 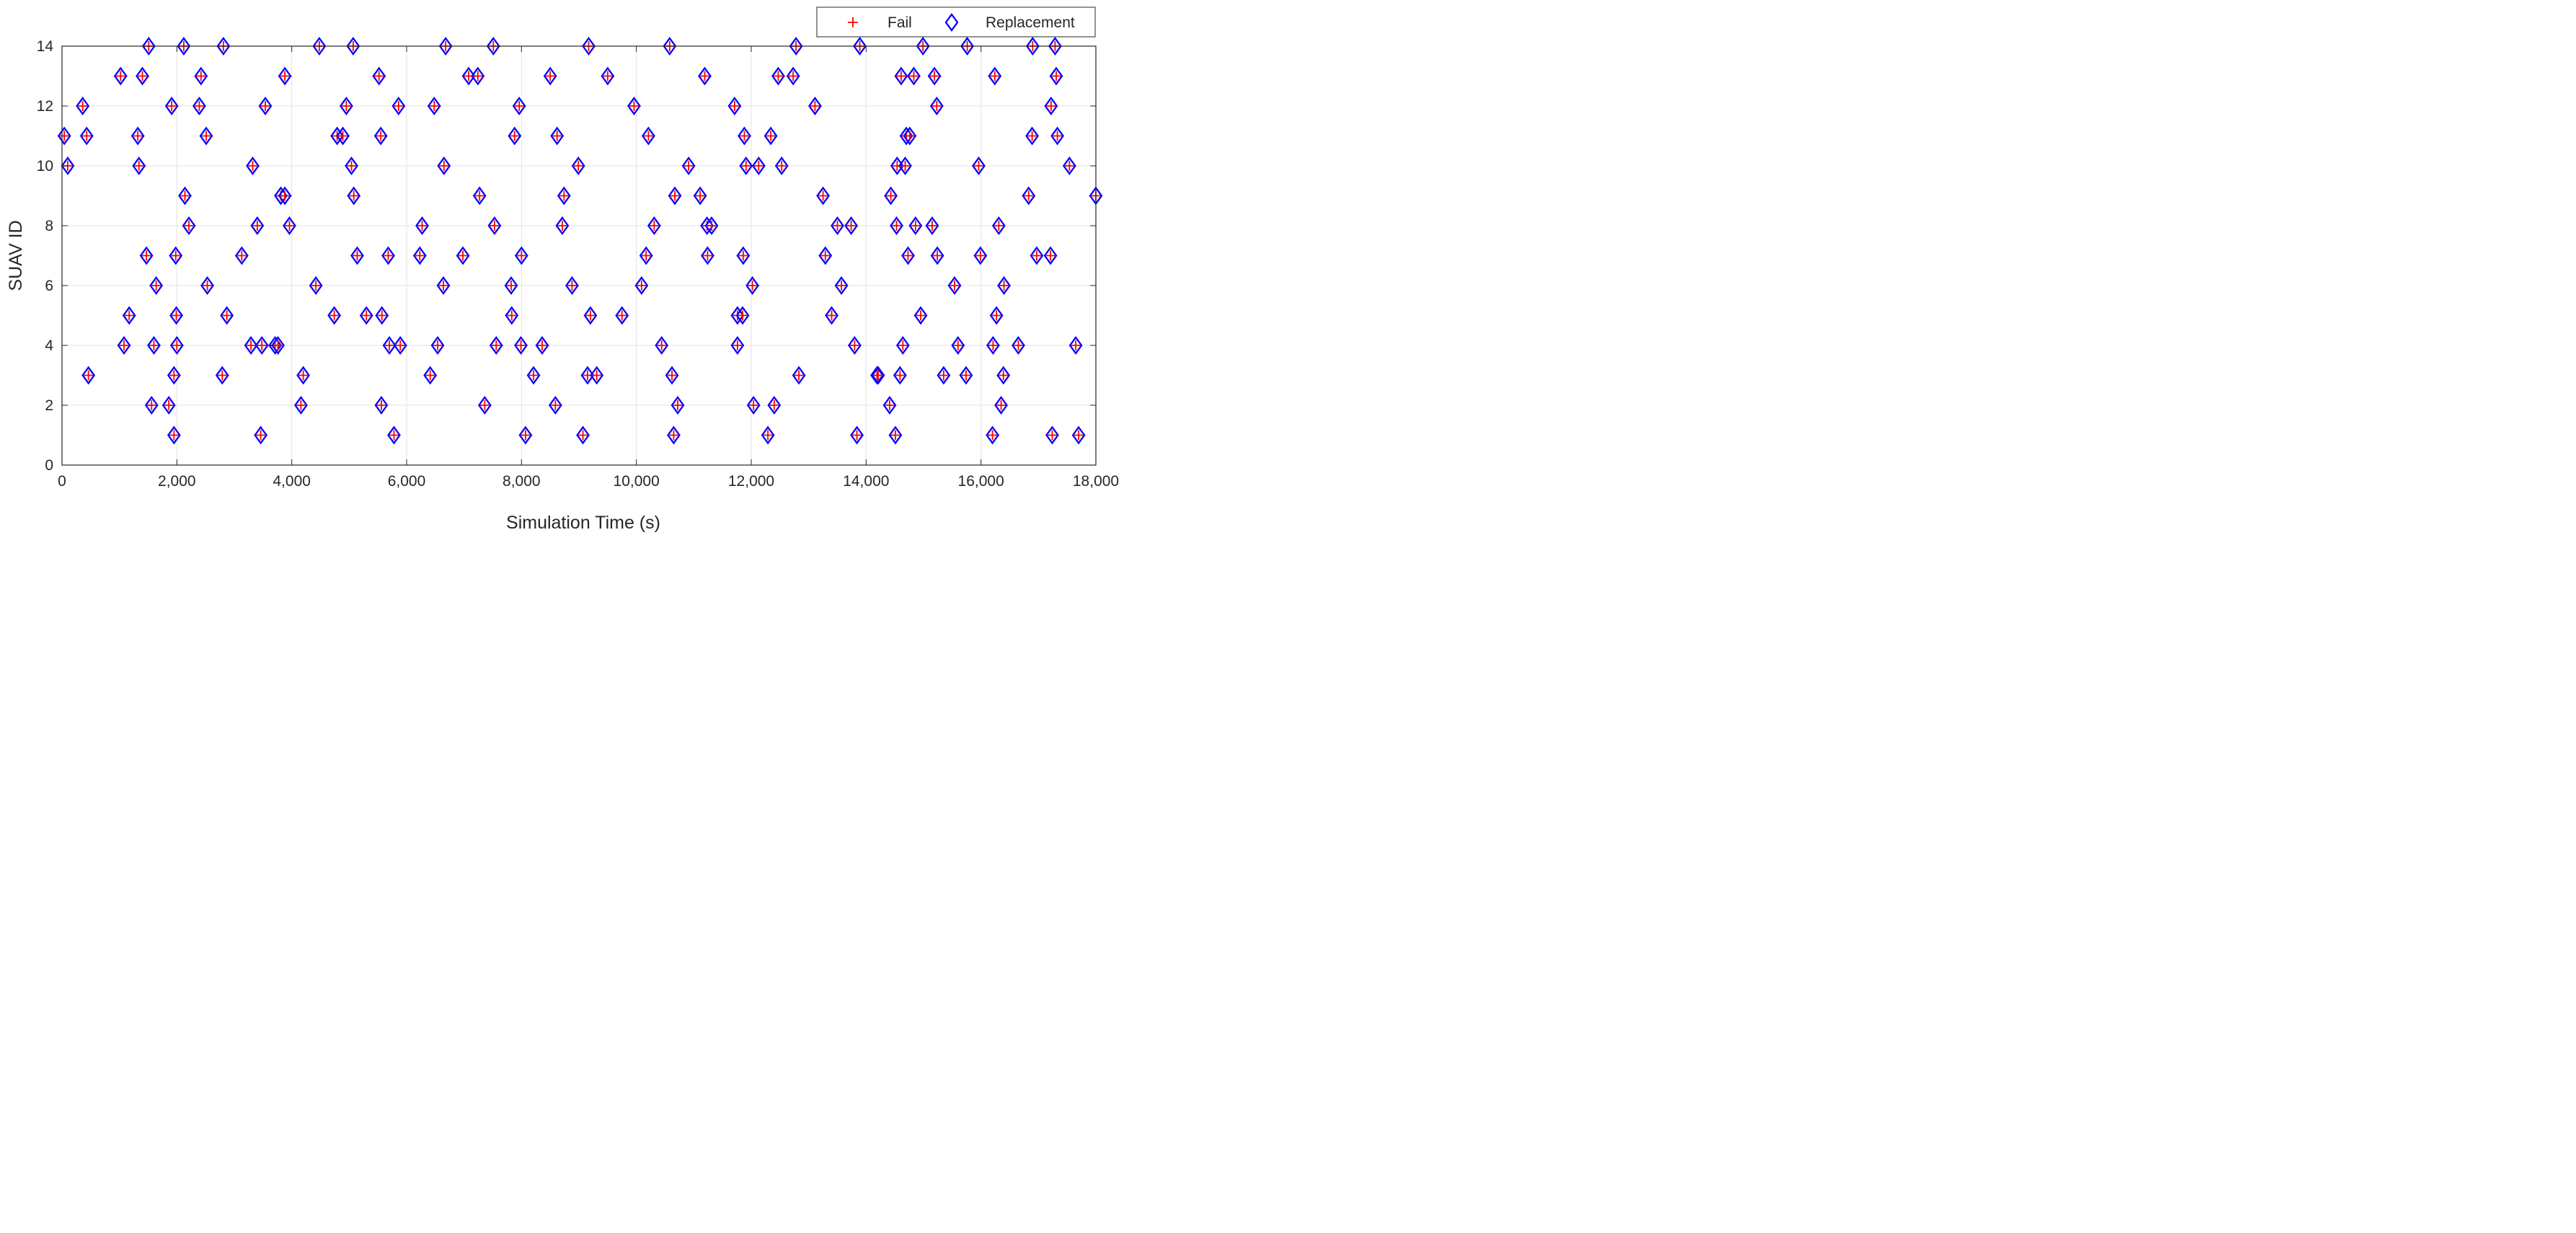 I want to click on y-tick-label: 8, so click(x=49, y=226).